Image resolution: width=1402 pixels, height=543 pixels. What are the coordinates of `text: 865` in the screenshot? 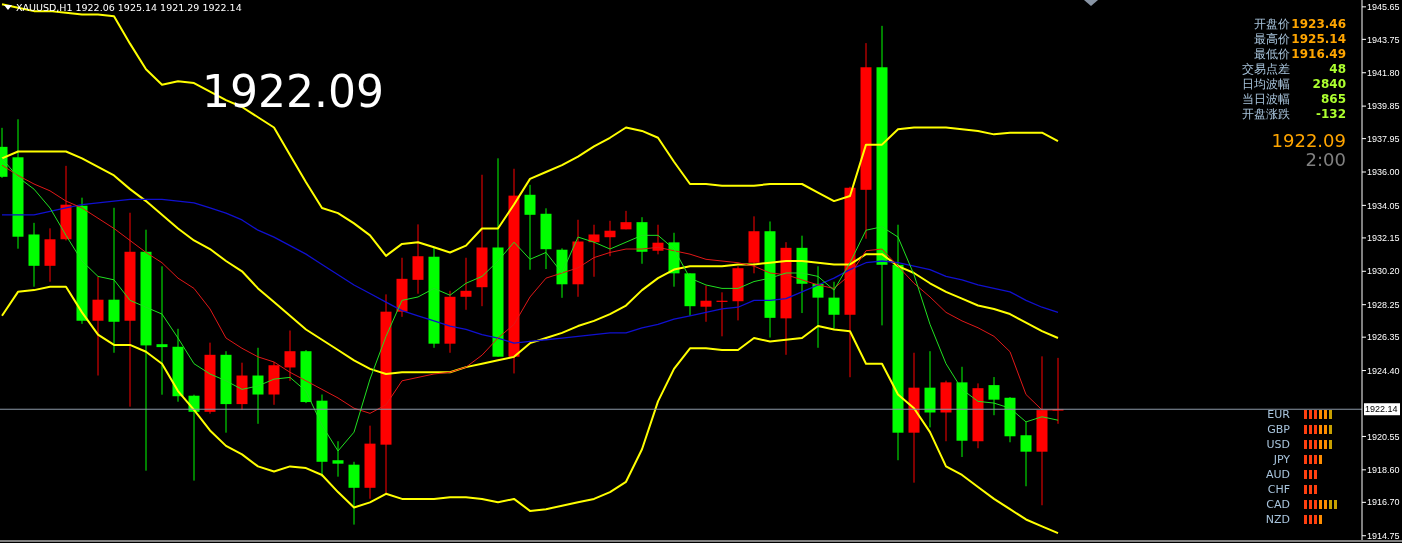 It's located at (1333, 99).